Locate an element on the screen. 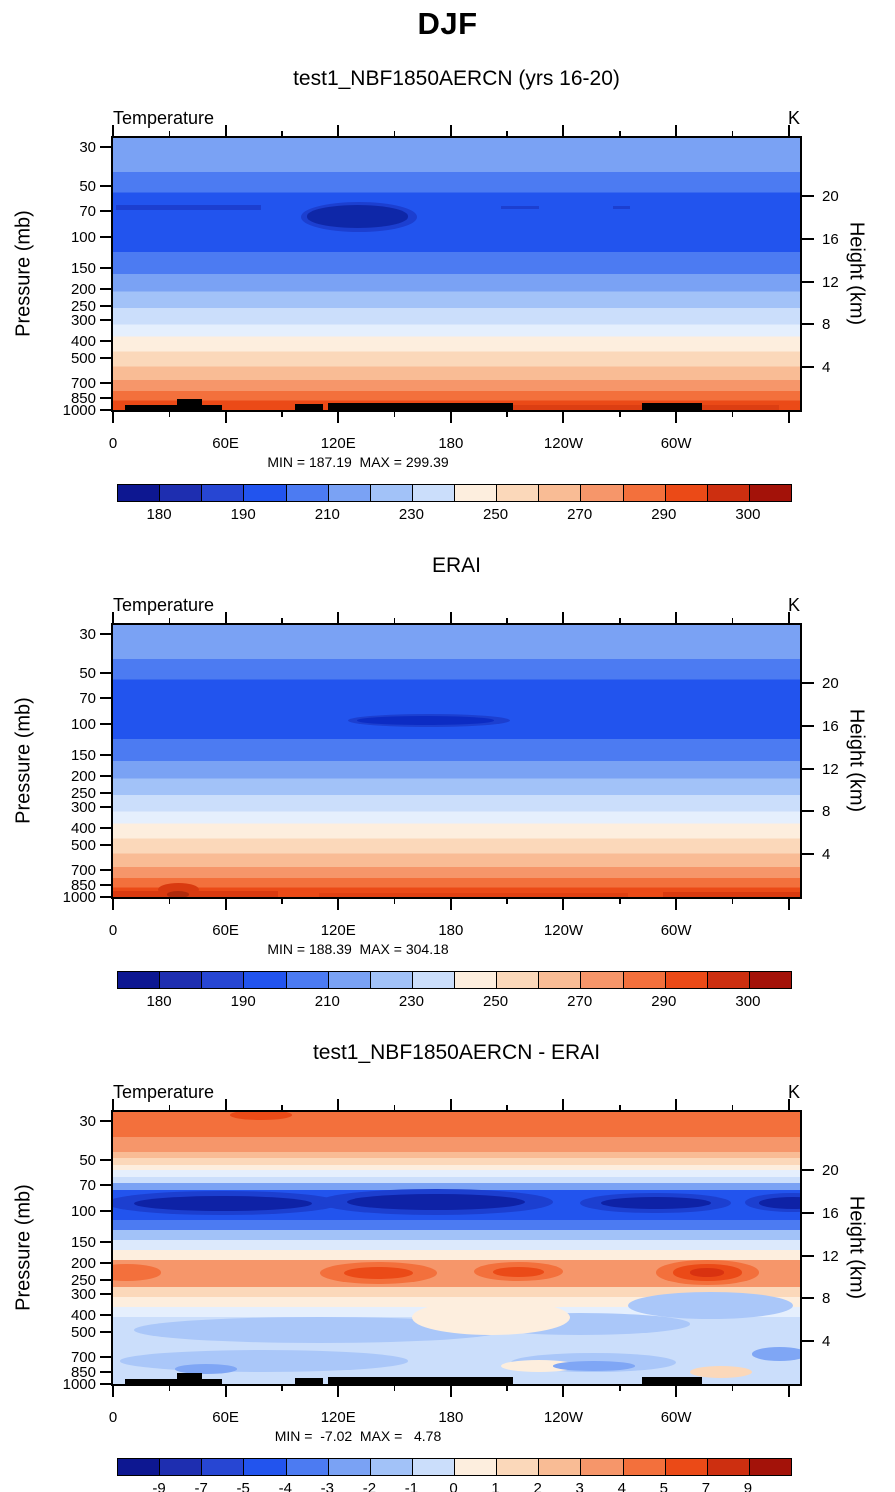 This screenshot has height=1492, width=895. x-tick-label: 60E is located at coordinates (225, 443).